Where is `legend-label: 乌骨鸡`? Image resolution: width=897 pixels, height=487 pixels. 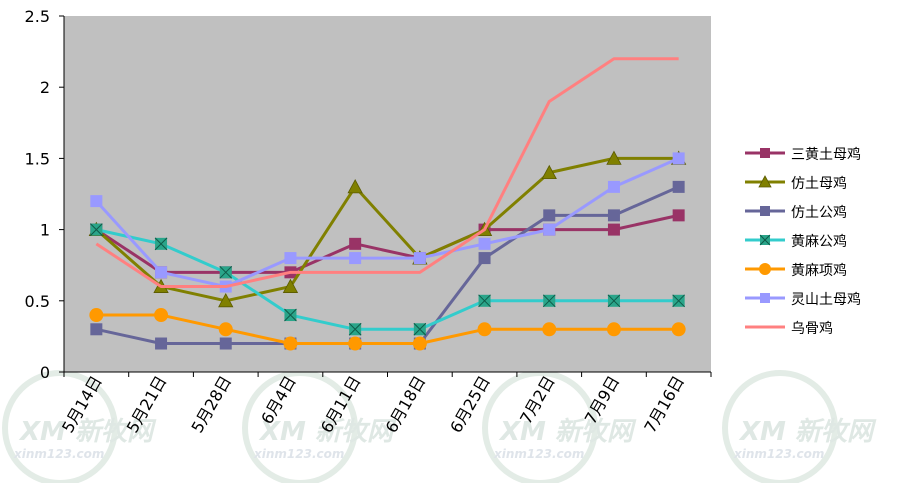 legend-label: 乌骨鸡 is located at coordinates (812, 328).